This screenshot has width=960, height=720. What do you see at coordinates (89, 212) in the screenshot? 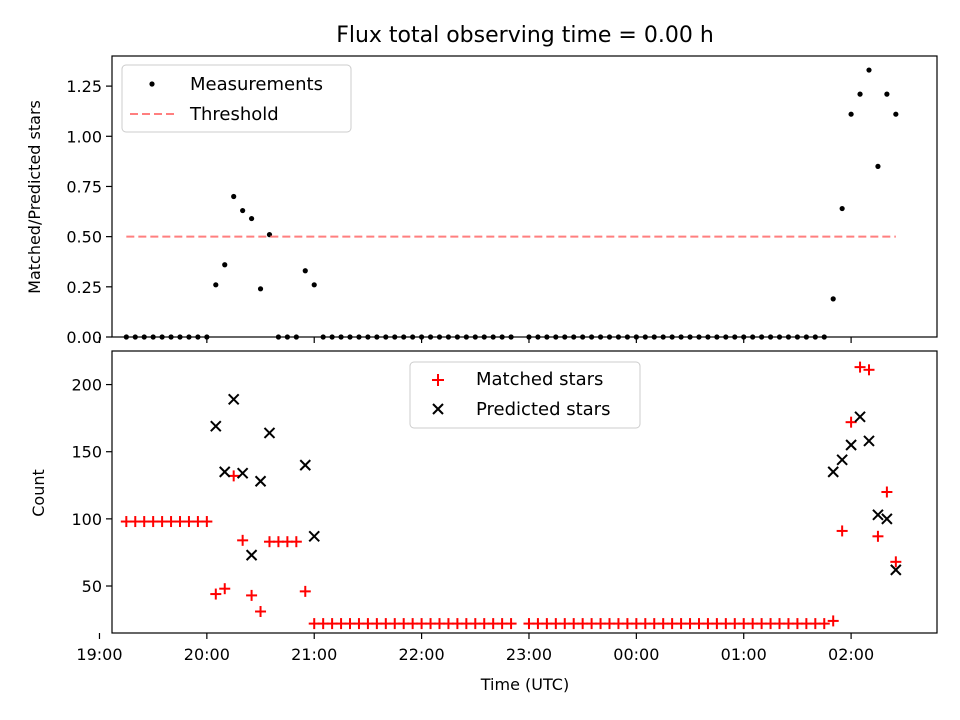
I see `top-y-axis: 0.00 0.25 0.50 0.75 1.00 1.25` at bounding box center [89, 212].